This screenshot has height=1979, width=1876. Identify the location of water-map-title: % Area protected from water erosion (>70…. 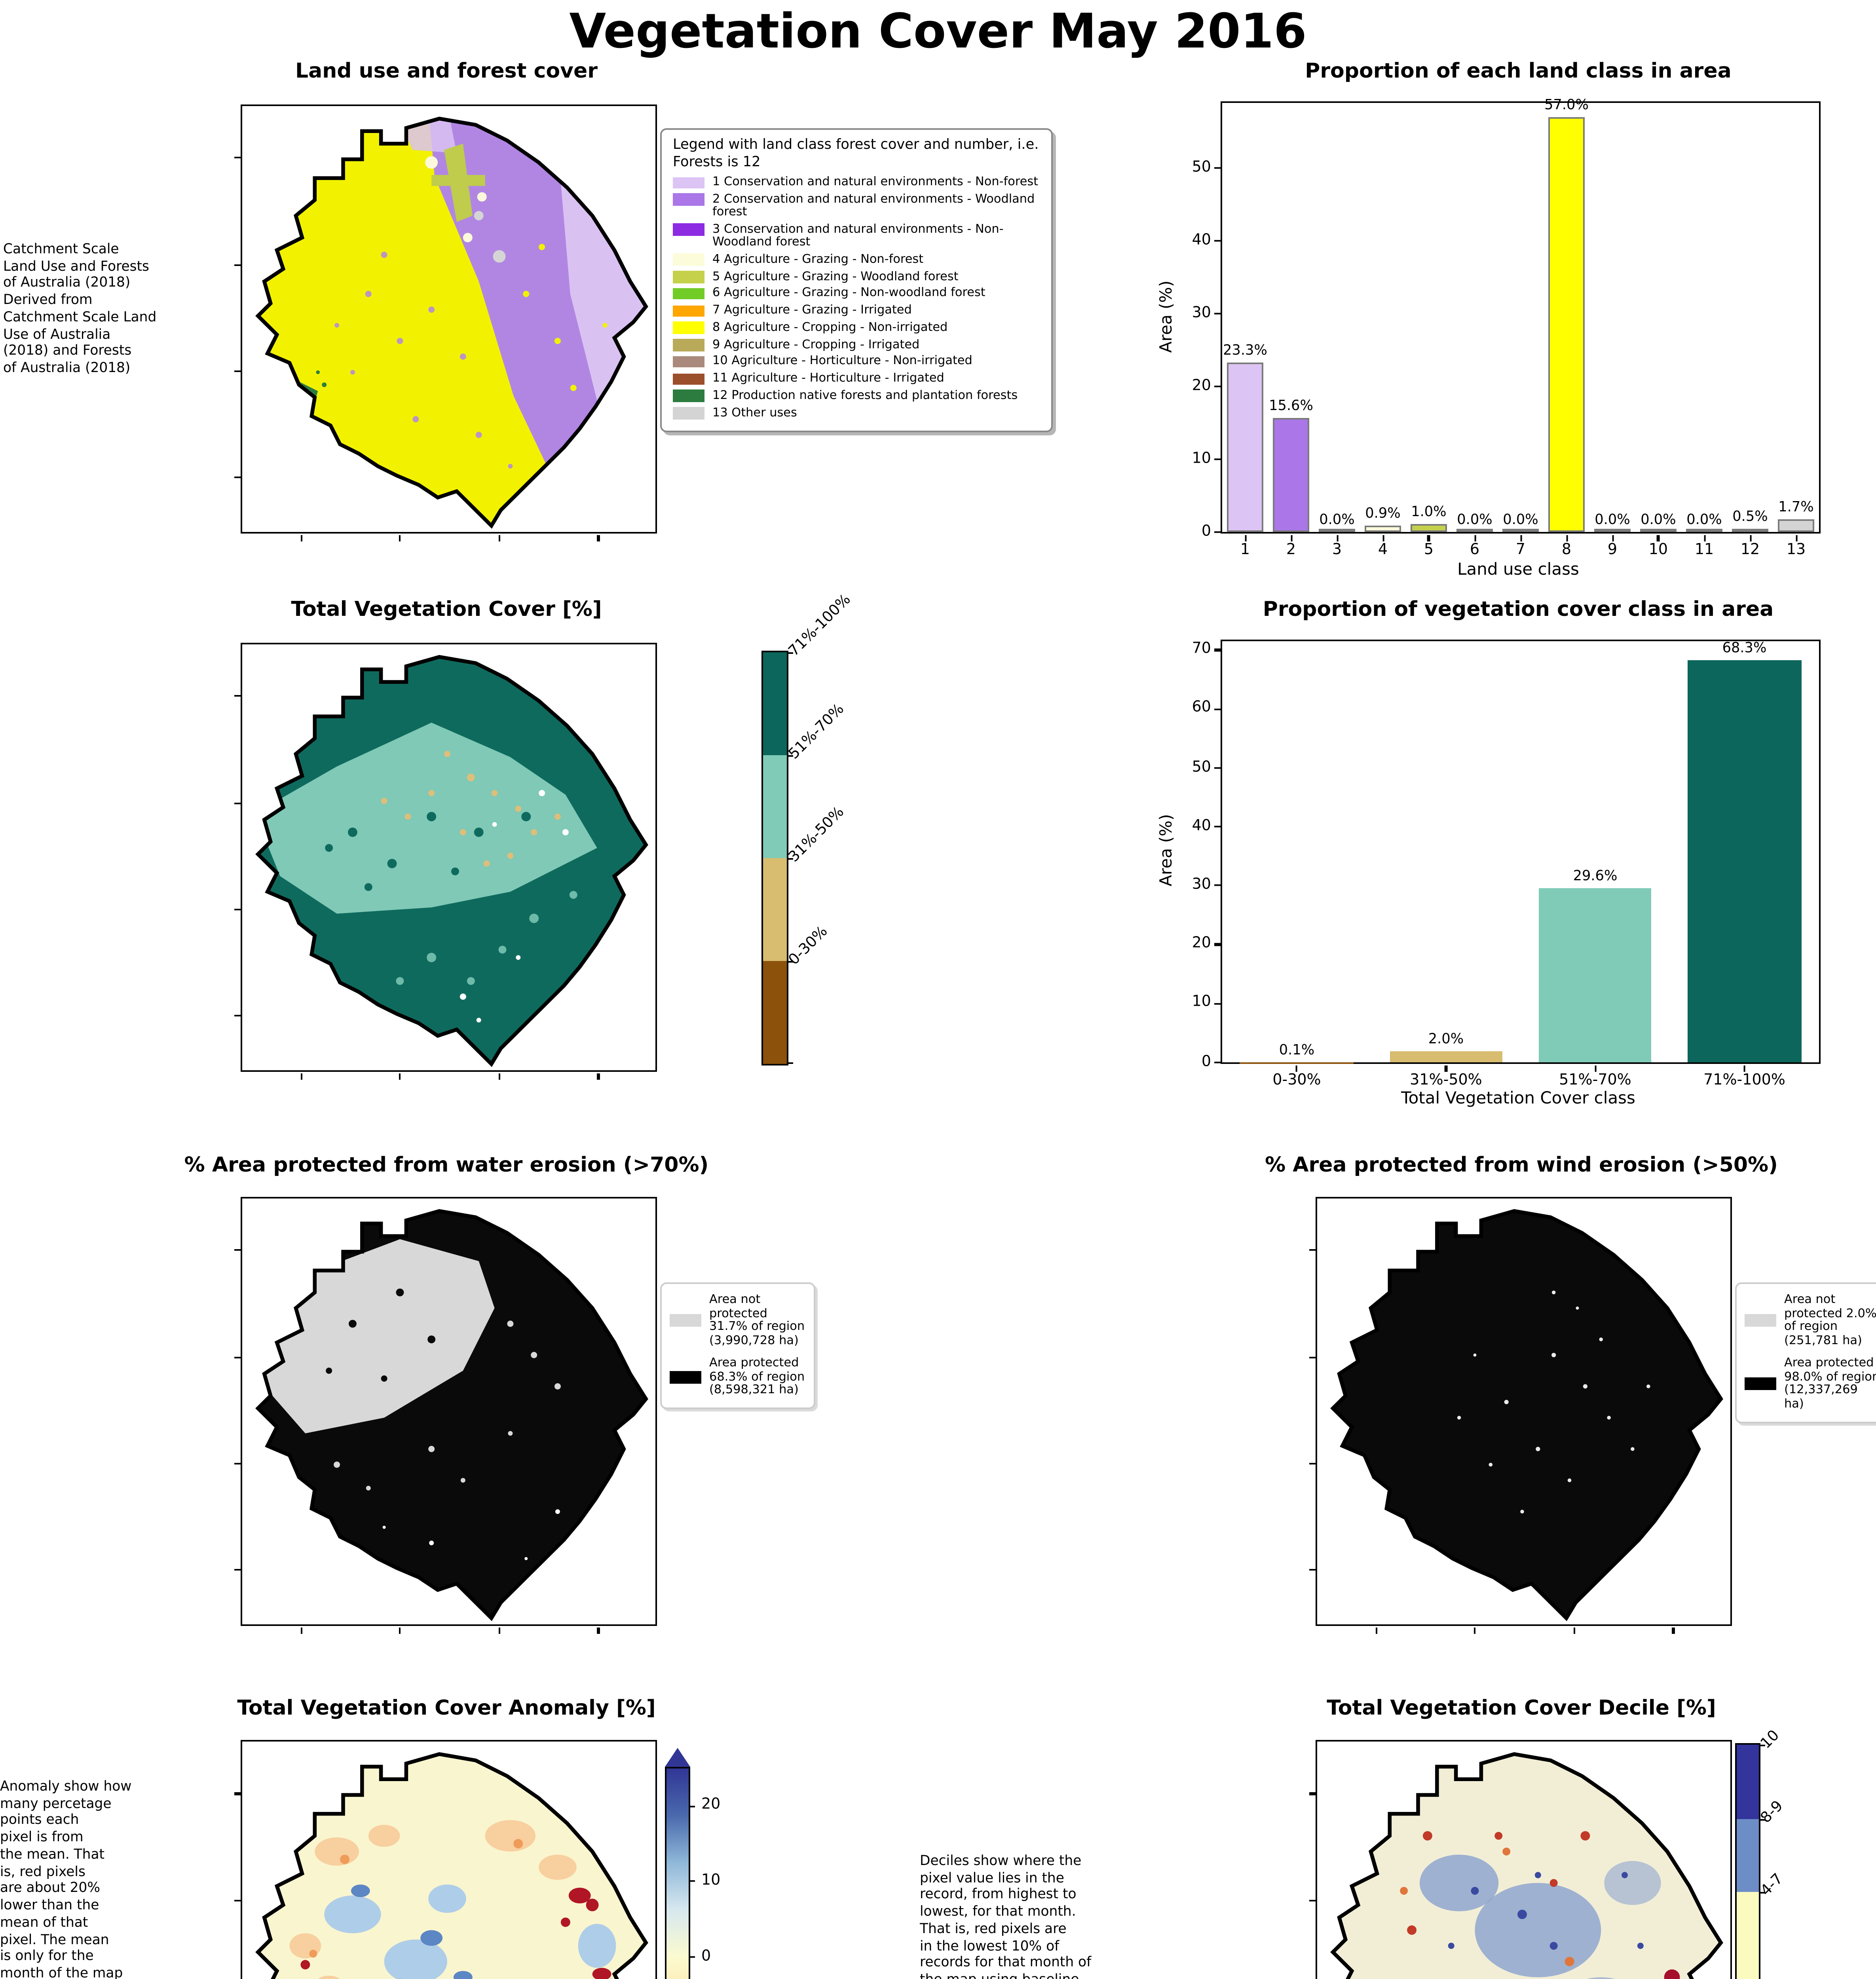
(446, 1166).